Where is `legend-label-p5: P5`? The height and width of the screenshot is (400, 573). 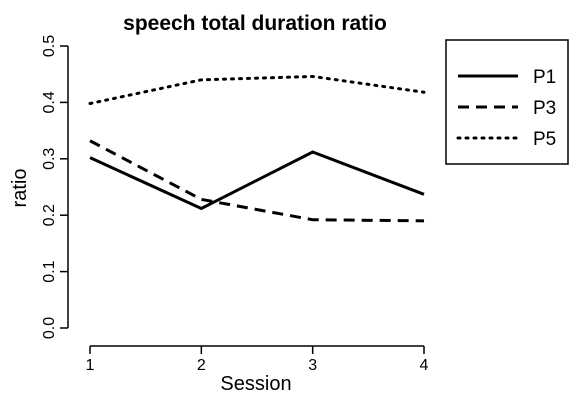
legend-label-p5: P5 is located at coordinates (544, 139).